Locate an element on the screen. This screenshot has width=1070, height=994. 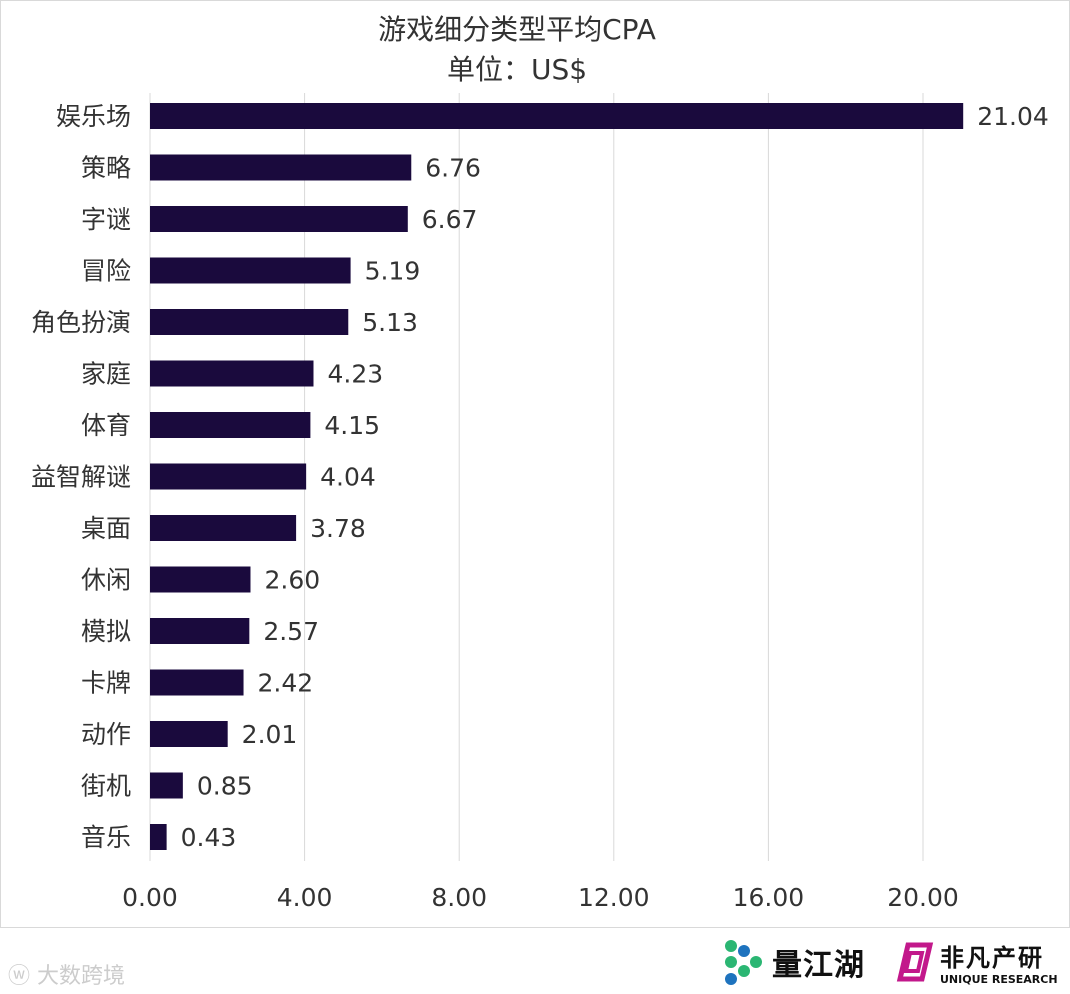
value-label: 5.13 is located at coordinates (390, 322).